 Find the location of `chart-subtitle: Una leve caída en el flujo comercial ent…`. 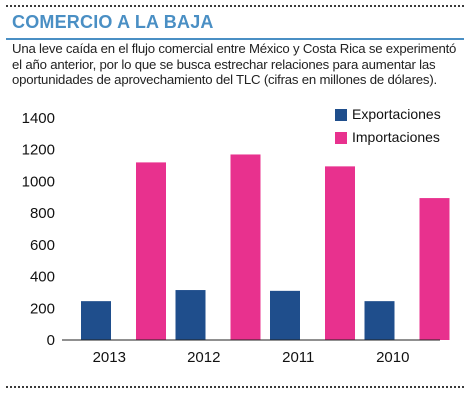

chart-subtitle: Una leve caída en el flujo comercial ent… is located at coordinates (234, 64).